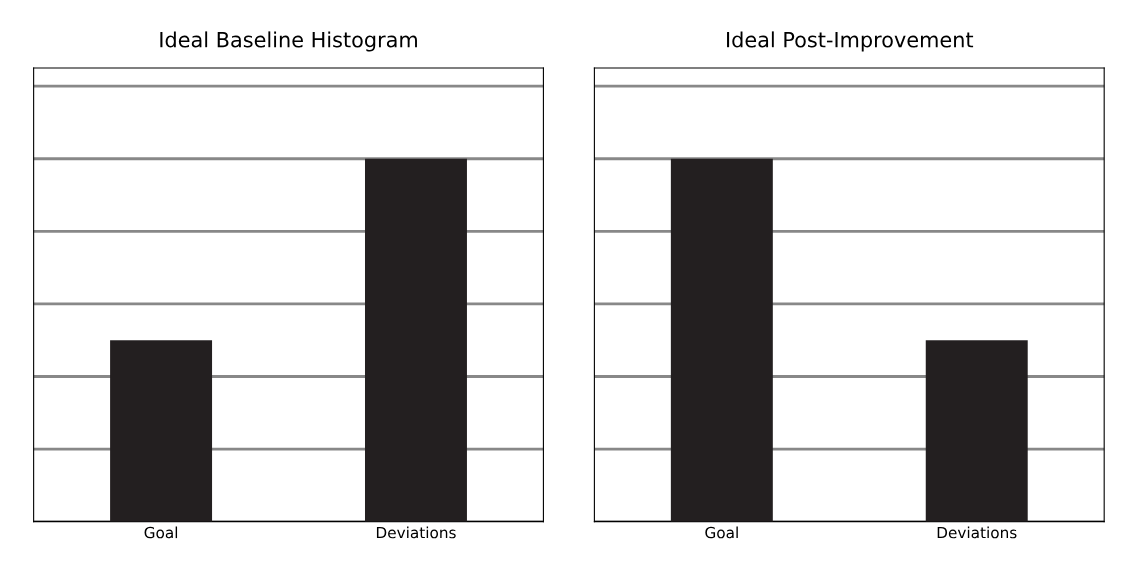  What do you see at coordinates (288, 41) in the screenshot?
I see `chart-title: Ideal Baseline Histogram` at bounding box center [288, 41].